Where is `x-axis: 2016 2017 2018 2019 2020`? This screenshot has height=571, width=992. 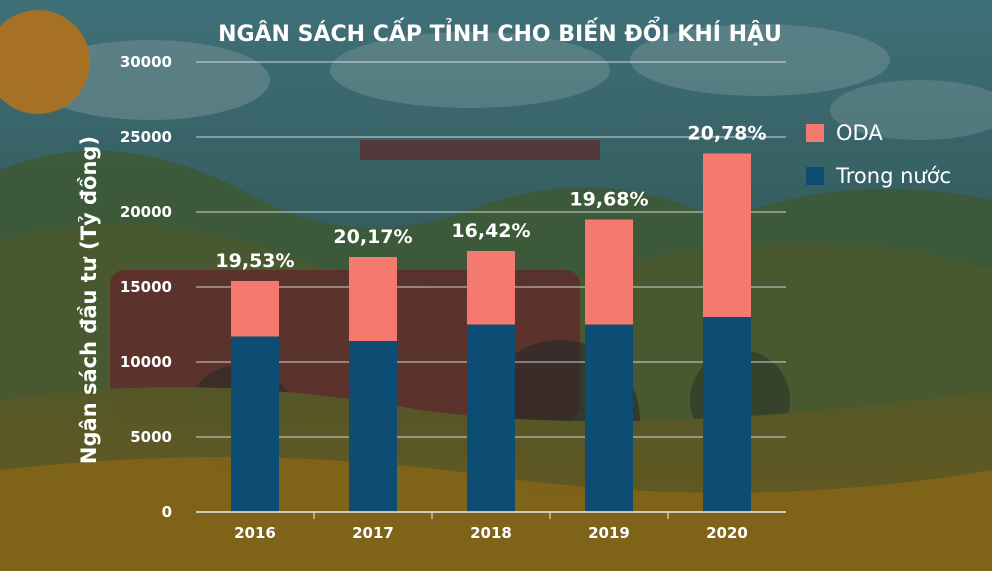 x-axis: 2016 2017 2018 2019 2020 is located at coordinates (491, 526).